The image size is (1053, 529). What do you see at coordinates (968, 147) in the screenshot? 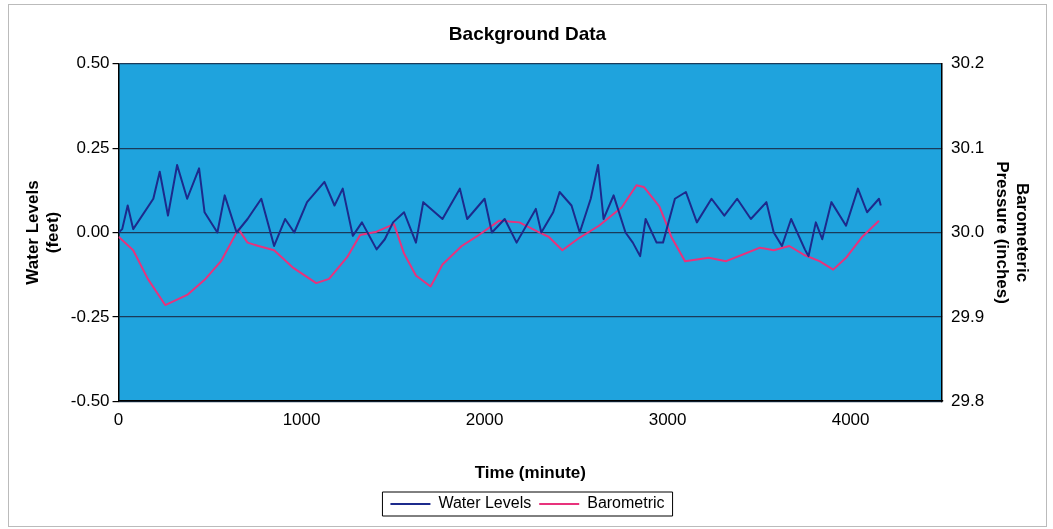
I see `y2-tick-label: 30.1` at bounding box center [968, 147].